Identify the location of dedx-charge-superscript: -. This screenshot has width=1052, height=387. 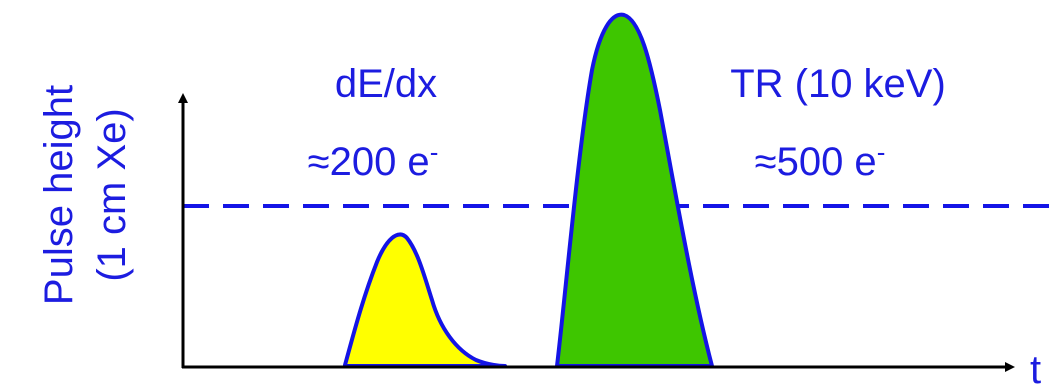
(434, 152).